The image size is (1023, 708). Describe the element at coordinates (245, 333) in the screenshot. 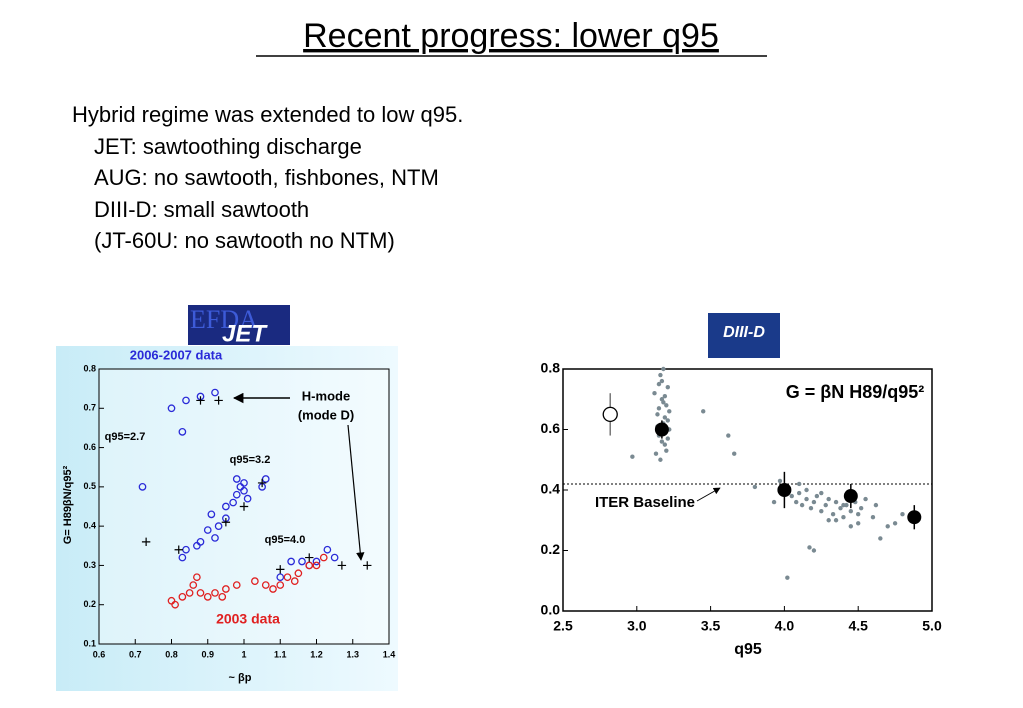

I see `logo-text: JET` at that location.